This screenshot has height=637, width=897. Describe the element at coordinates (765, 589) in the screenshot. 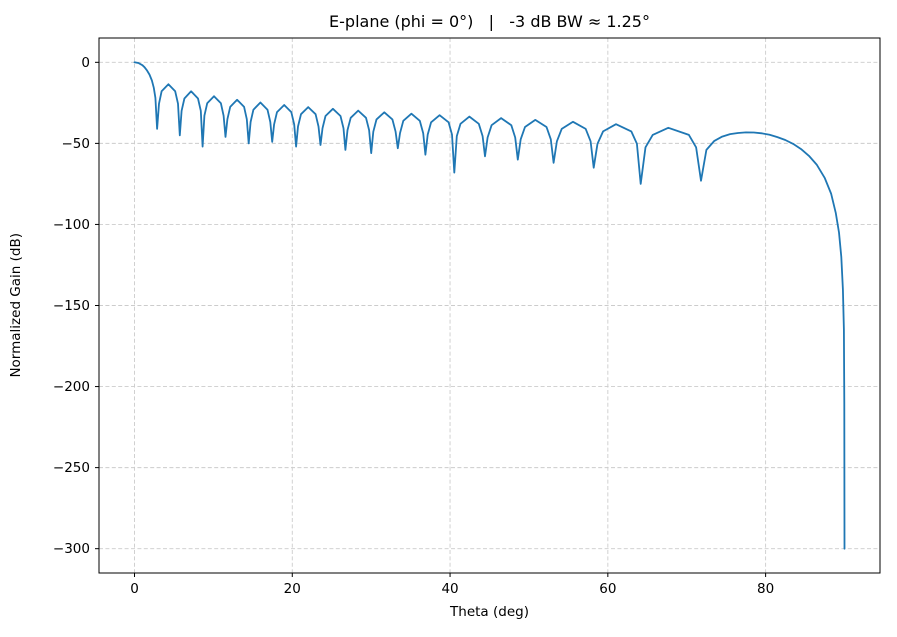

I see `x-tick-label: 80` at that location.